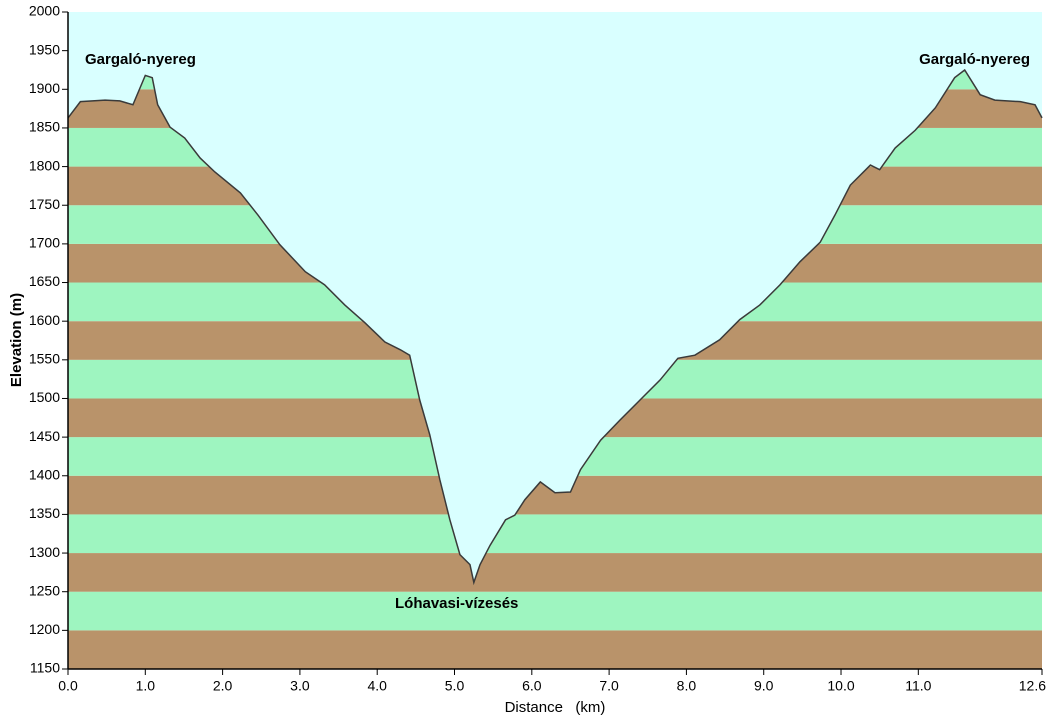 This screenshot has width=1047, height=722. I want to click on y-tick-label: 1350, so click(44, 513).